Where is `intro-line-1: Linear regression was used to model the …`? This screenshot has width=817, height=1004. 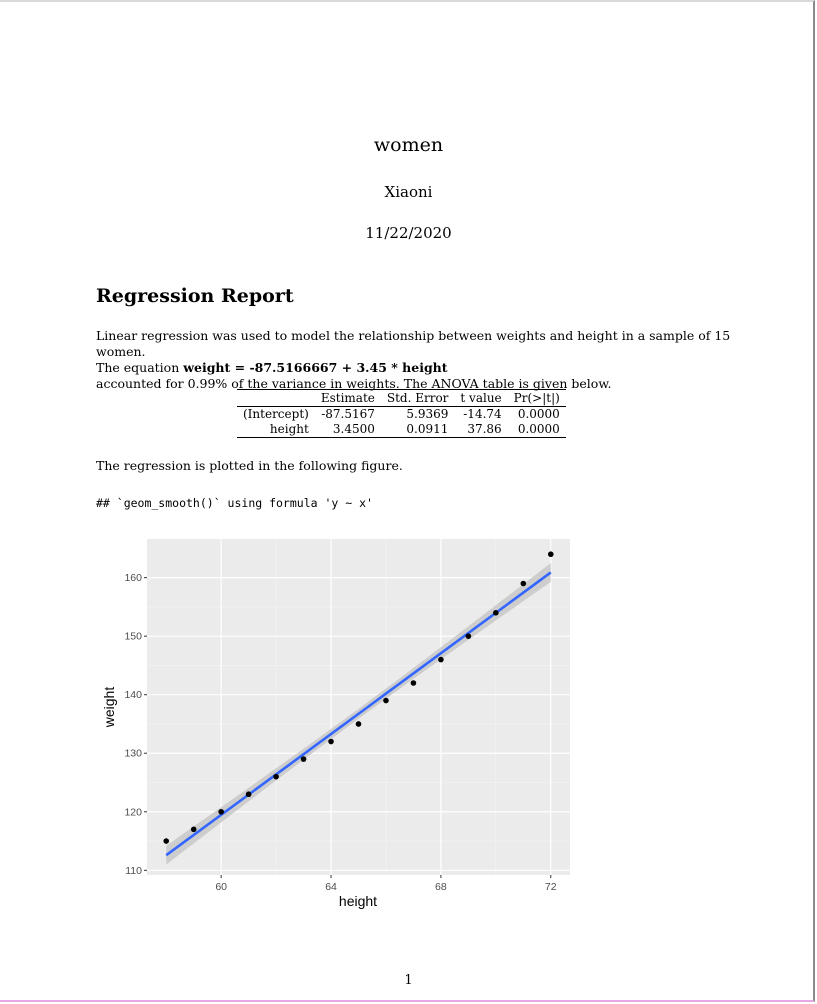 intro-line-1: Linear regression was used to model the … is located at coordinates (413, 343).